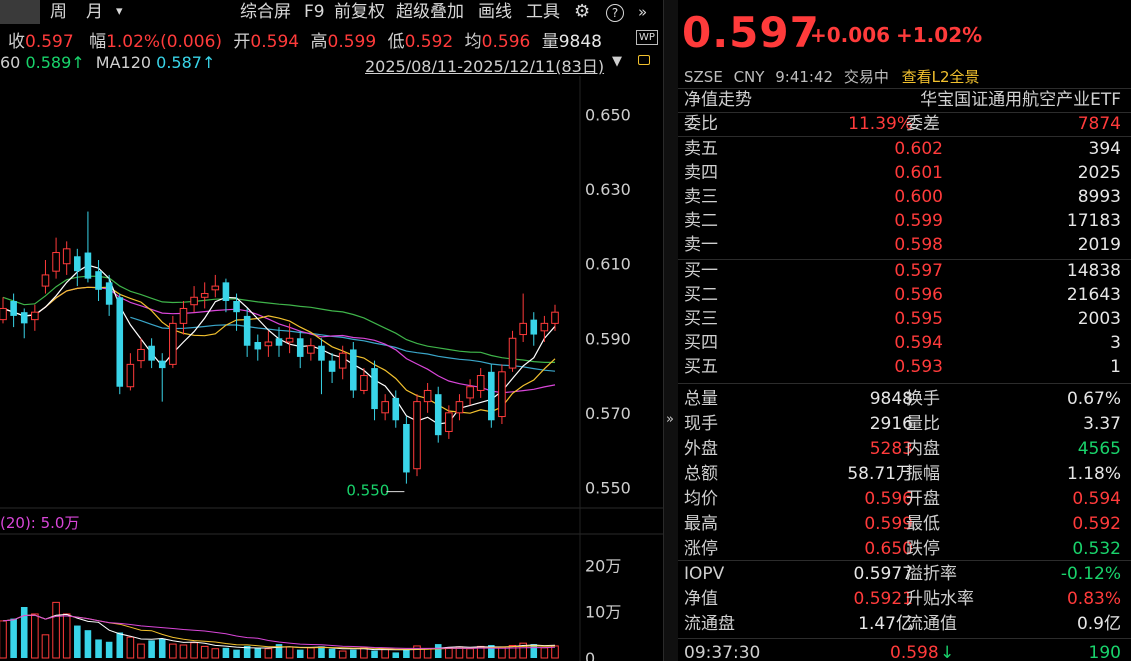 This screenshot has height=661, width=1131. I want to click on exchange-code: SZSE, so click(703, 77).